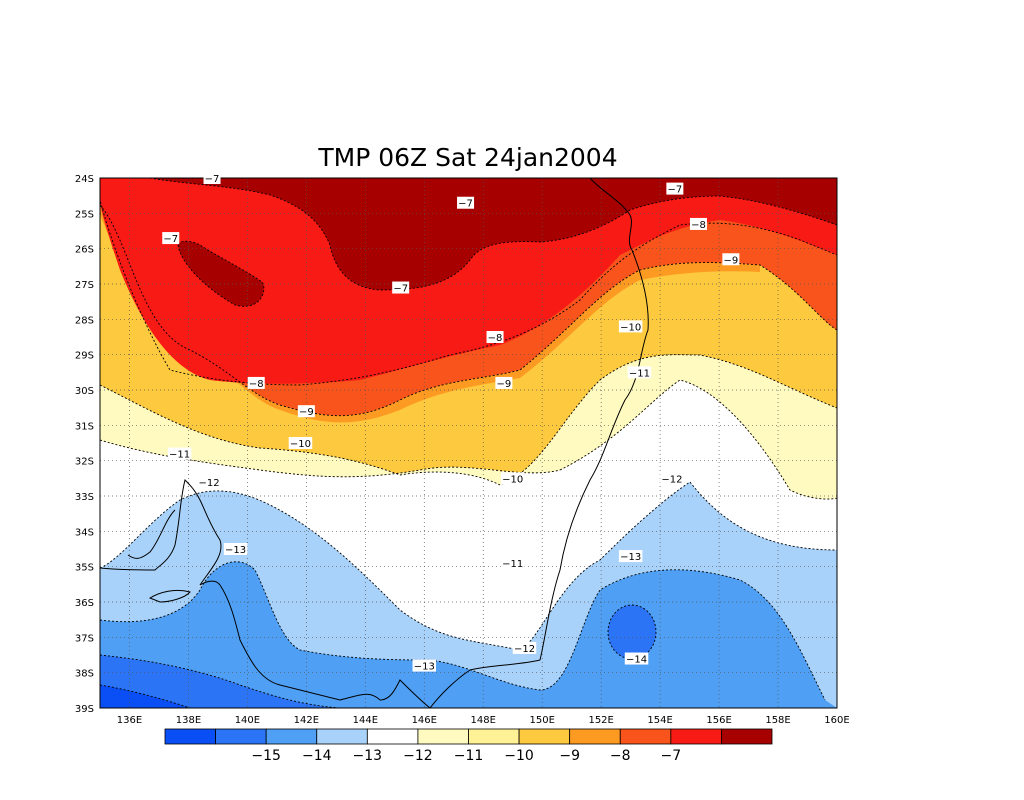 Image resolution: width=1024 pixels, height=800 pixels. Describe the element at coordinates (247, 720) in the screenshot. I see `lon-tick-label: 140E` at that location.